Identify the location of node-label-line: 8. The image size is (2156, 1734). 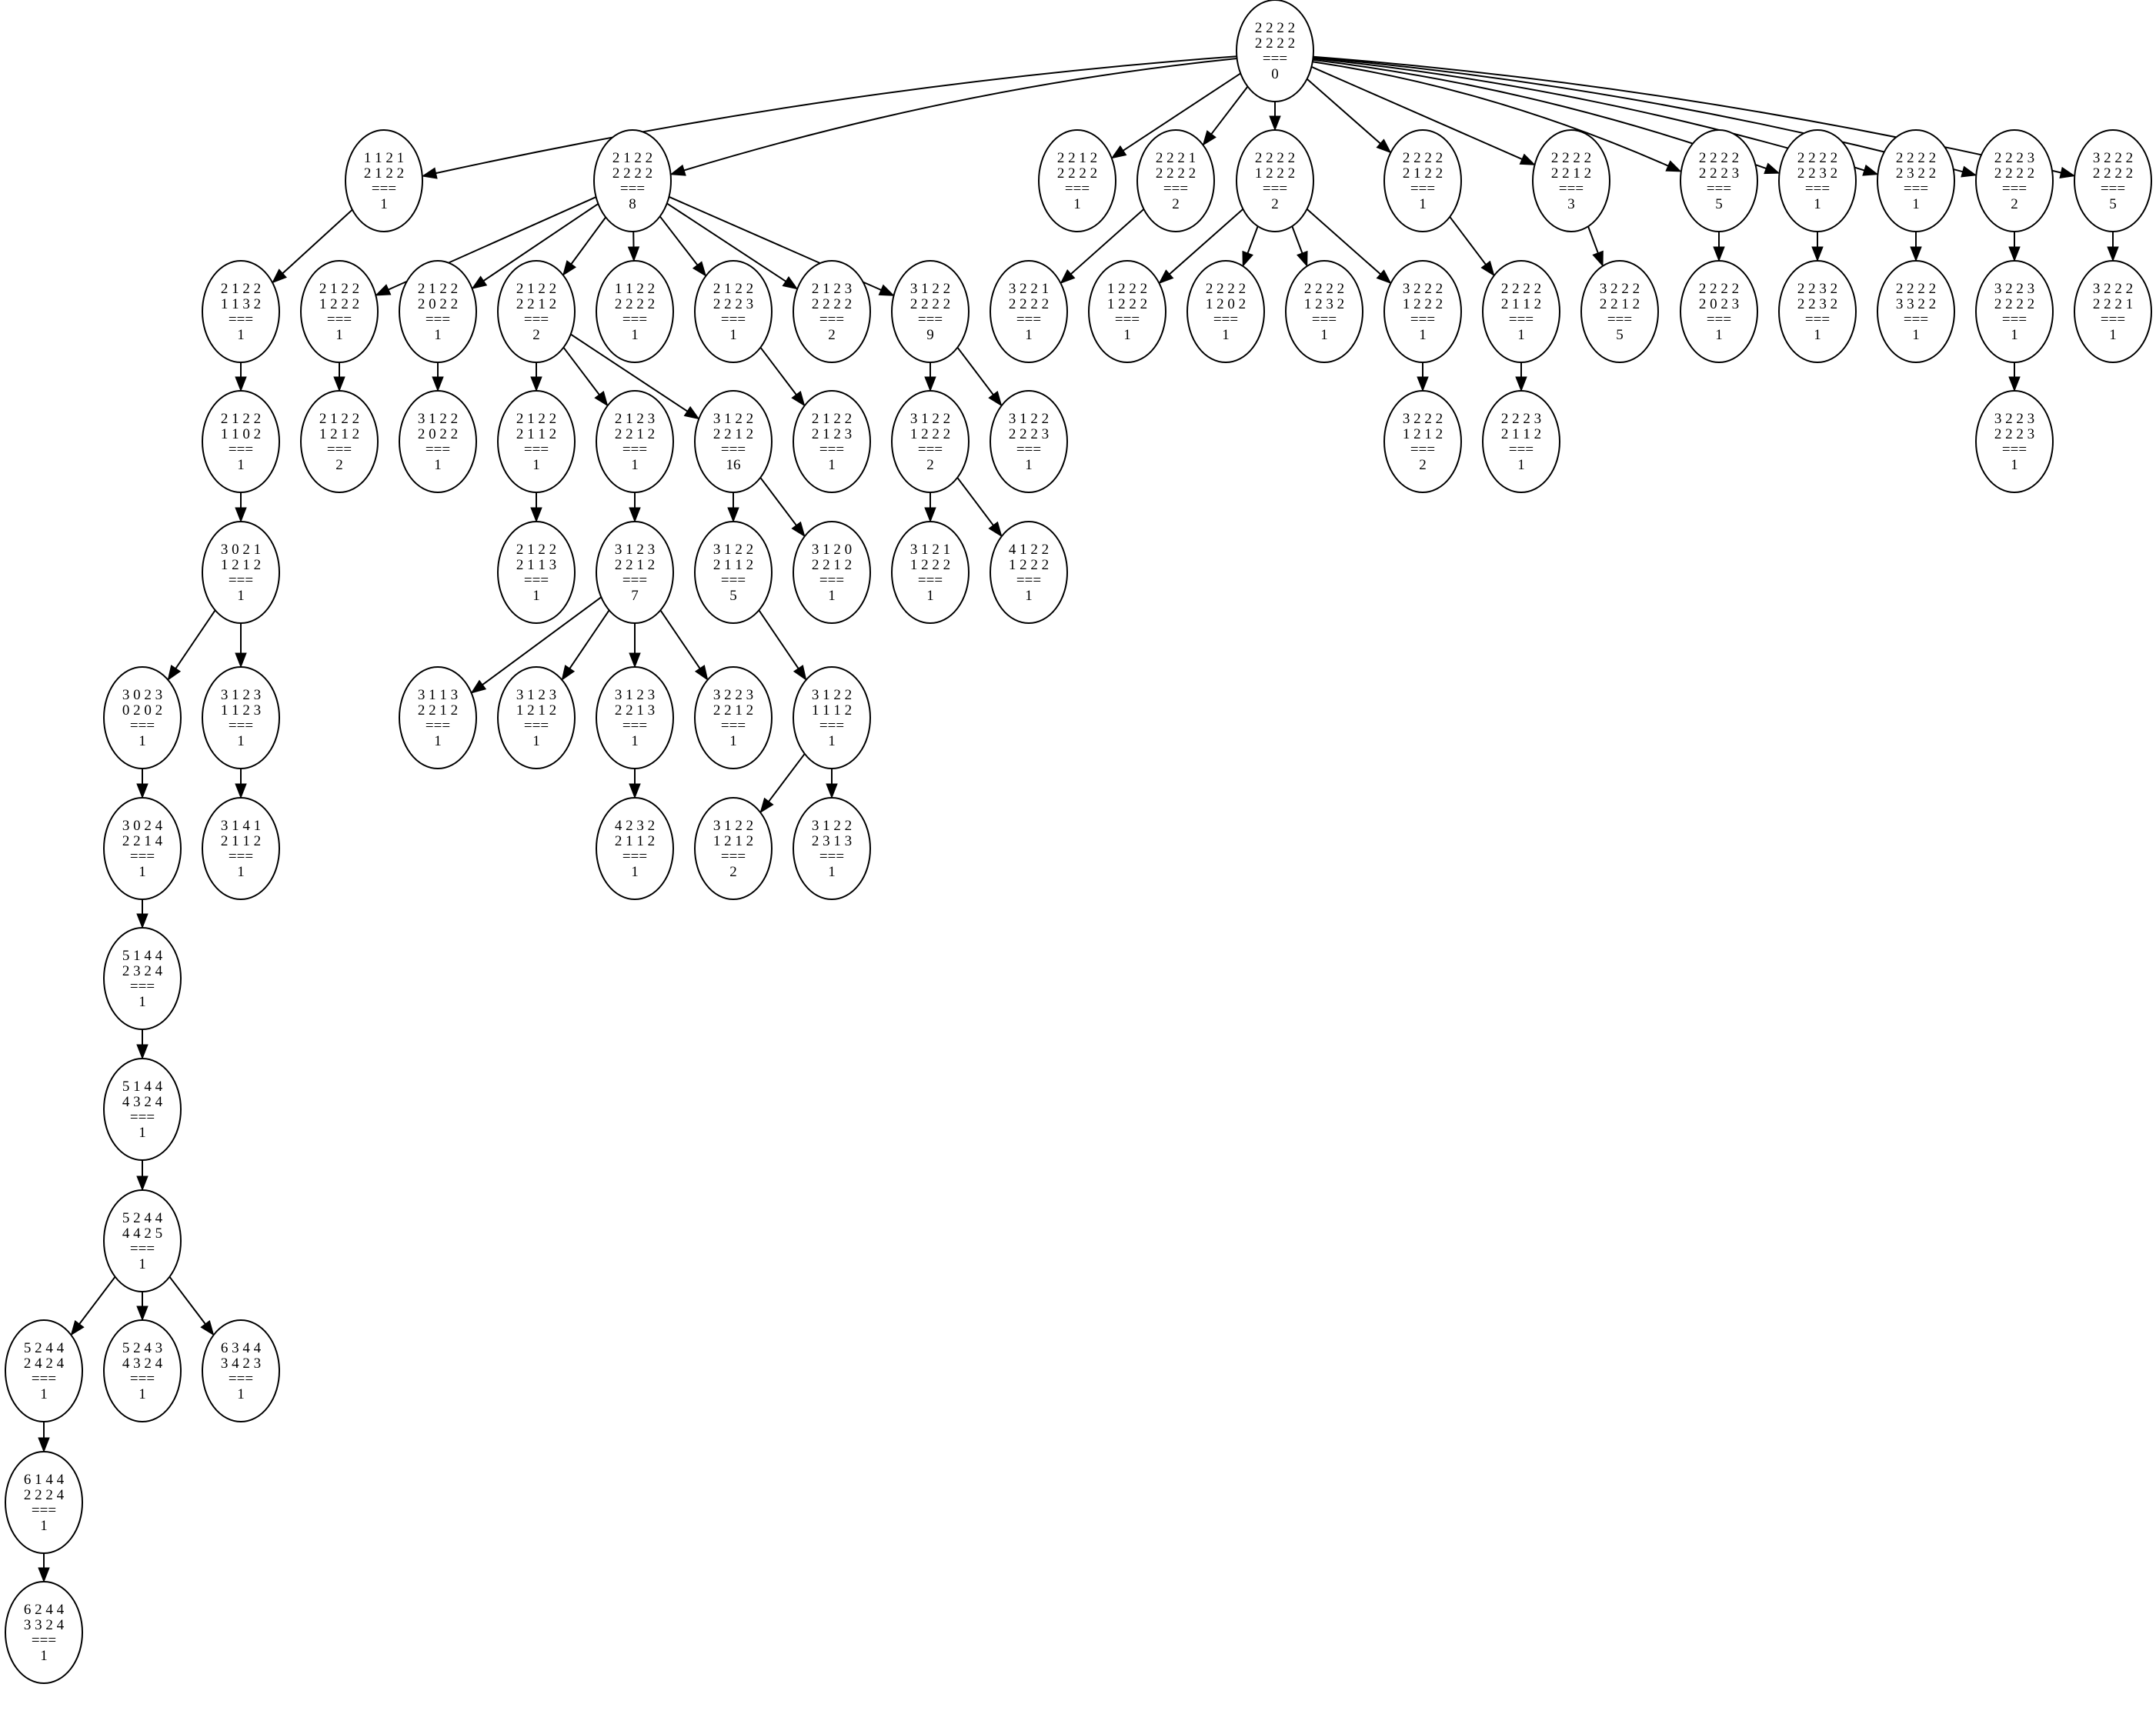
(632, 204).